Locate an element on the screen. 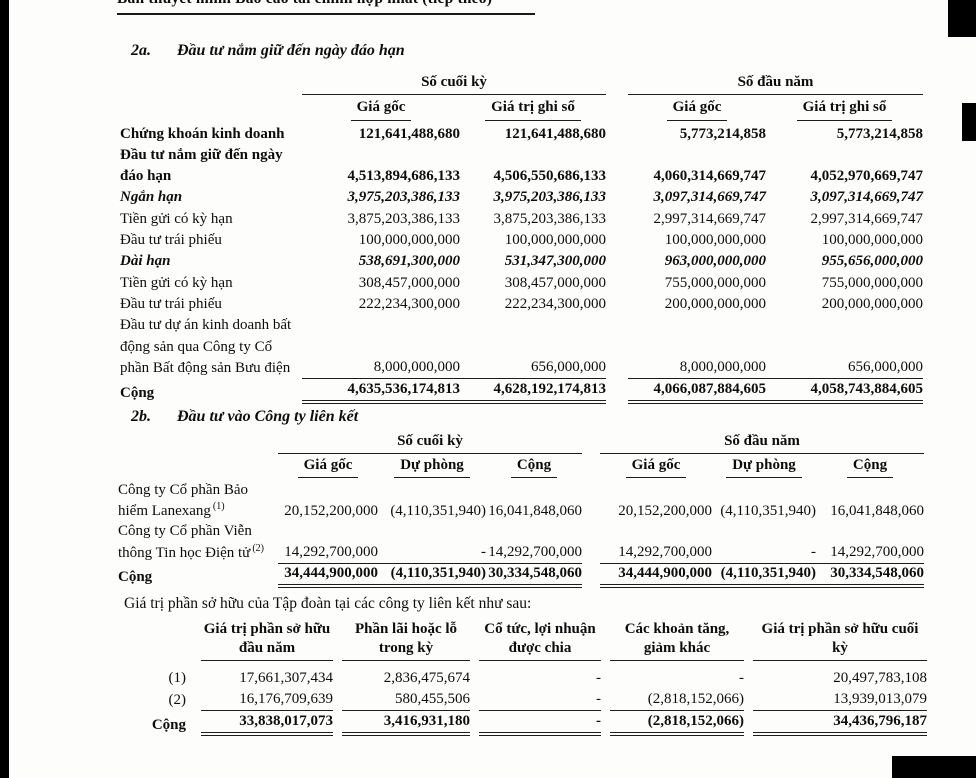  section-2b-heading: 2b. Đầu tư vào Công ty liên kết is located at coordinates (244, 417).